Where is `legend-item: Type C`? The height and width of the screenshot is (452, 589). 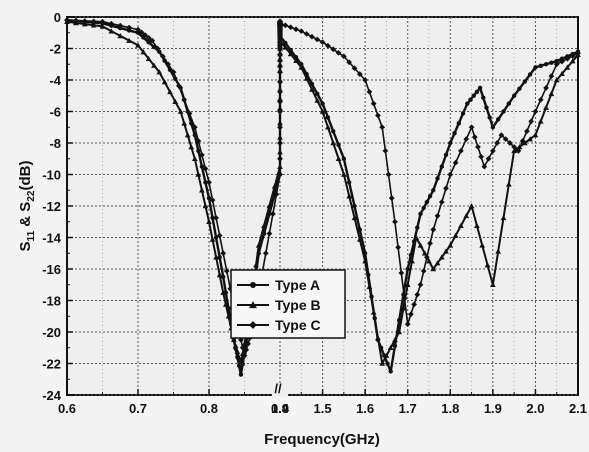
legend-item: Type C is located at coordinates (279, 325).